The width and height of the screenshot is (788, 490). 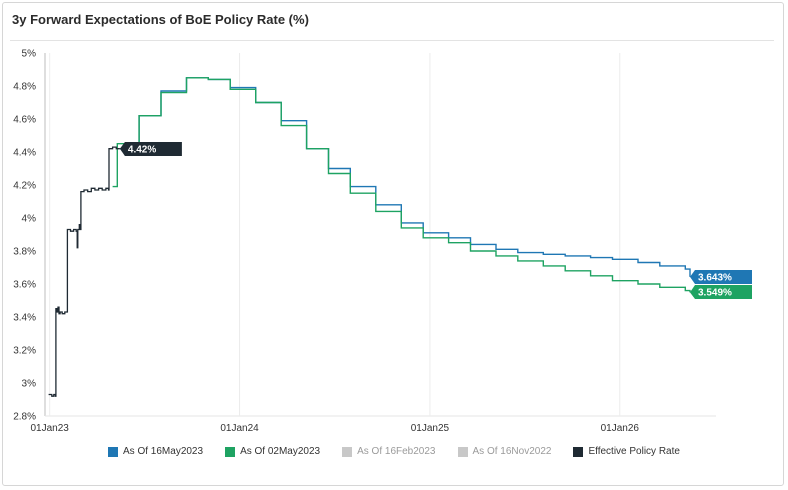 I want to click on end-value-label: 3.643%, so click(x=720, y=277).